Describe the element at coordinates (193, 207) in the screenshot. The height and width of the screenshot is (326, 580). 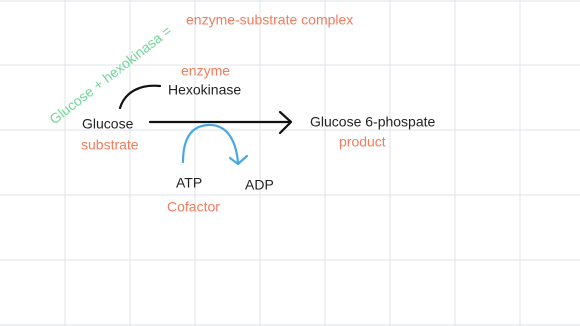
I see `cofactor-role: Cofactor` at that location.